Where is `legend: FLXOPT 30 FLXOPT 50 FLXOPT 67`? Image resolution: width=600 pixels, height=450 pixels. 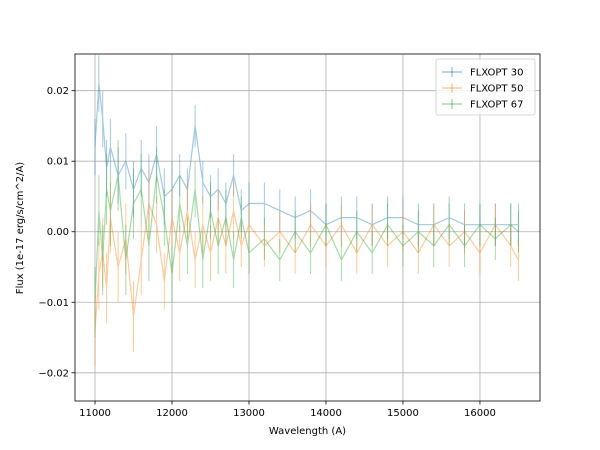
legend: FLXOPT 30 FLXOPT 50 FLXOPT 67 is located at coordinates (485, 87).